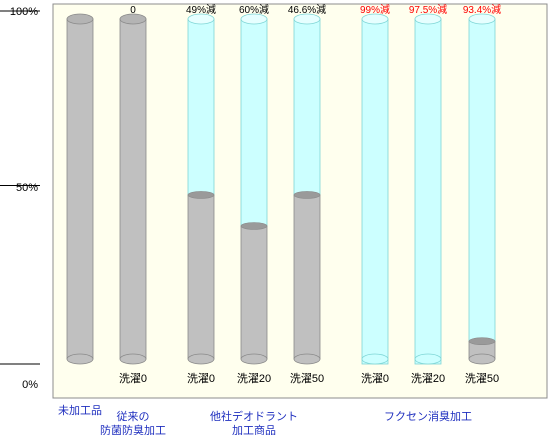 The width and height of the screenshot is (549, 435). What do you see at coordinates (133, 10) in the screenshot?
I see `bar-top-label: 0` at bounding box center [133, 10].